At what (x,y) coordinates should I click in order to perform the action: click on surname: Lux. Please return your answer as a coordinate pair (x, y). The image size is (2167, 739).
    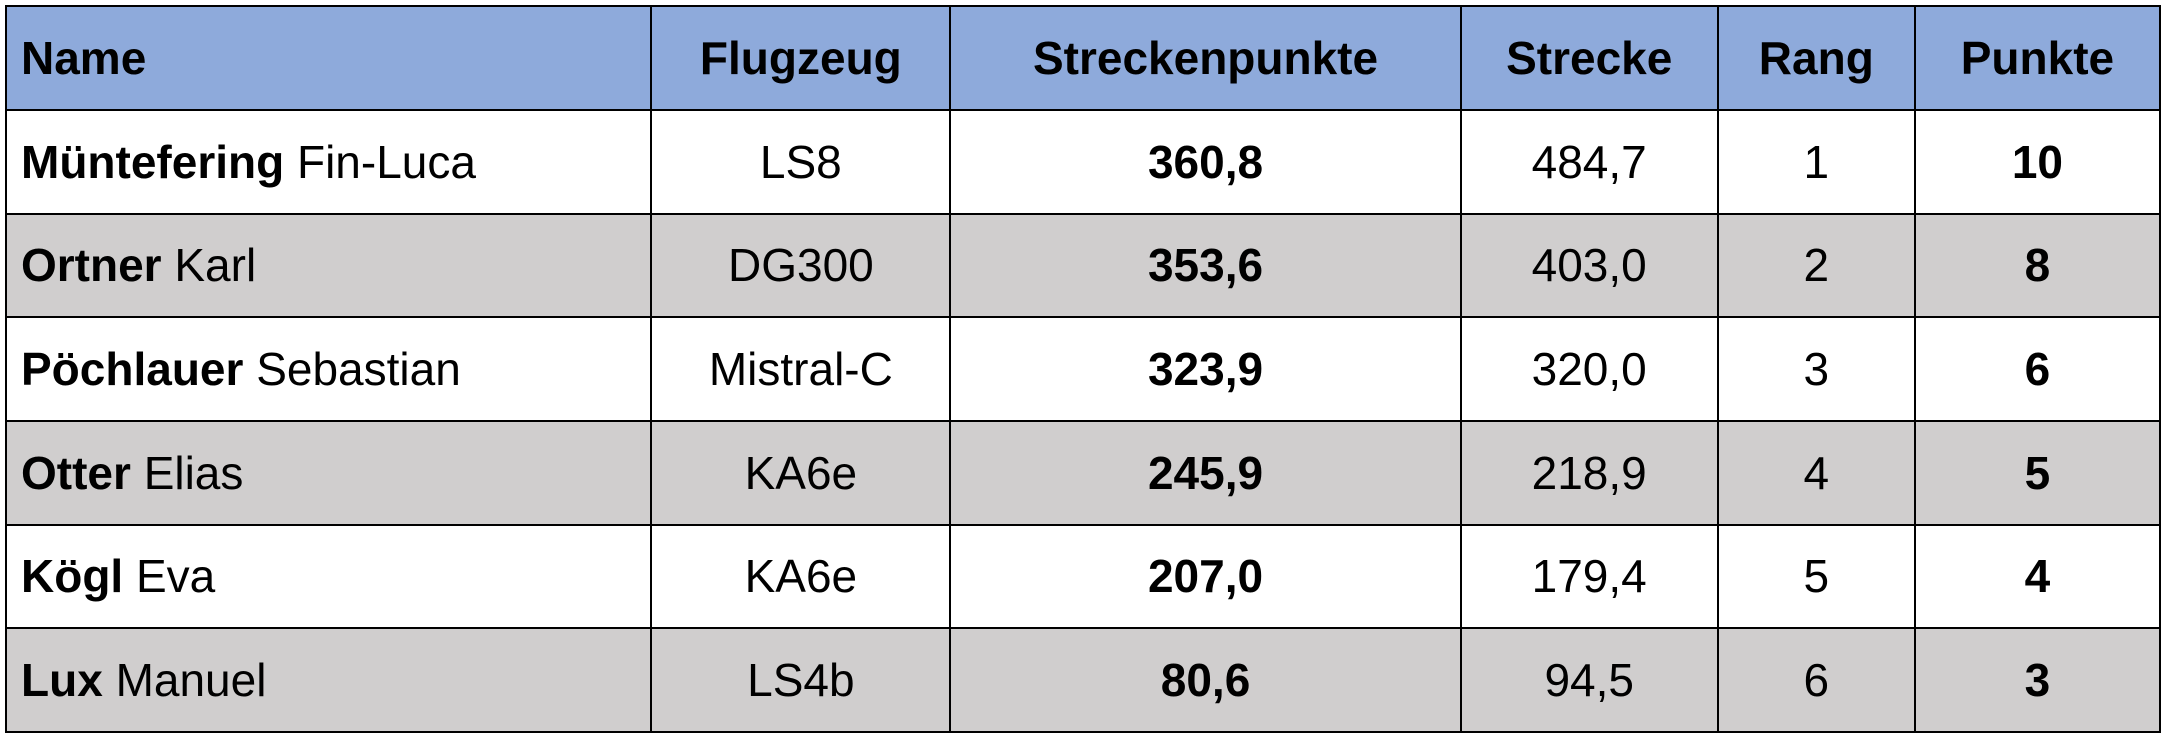
    Looking at the image, I should click on (62, 680).